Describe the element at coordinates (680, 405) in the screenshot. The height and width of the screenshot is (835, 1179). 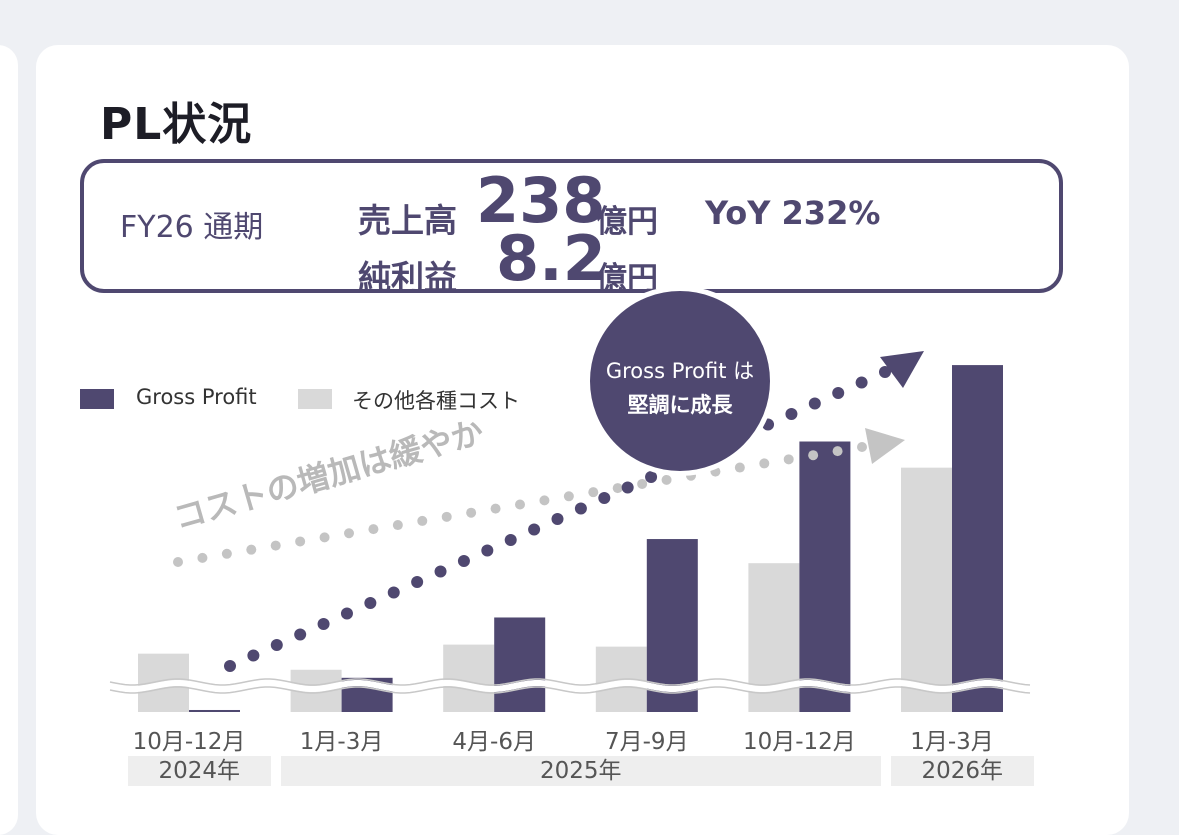
I see `callout-line-2: 堅調に成長` at that location.